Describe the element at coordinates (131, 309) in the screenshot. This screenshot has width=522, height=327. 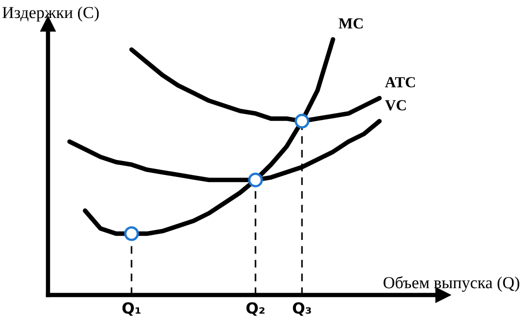
I see `x-tick-label: Q₁` at that location.